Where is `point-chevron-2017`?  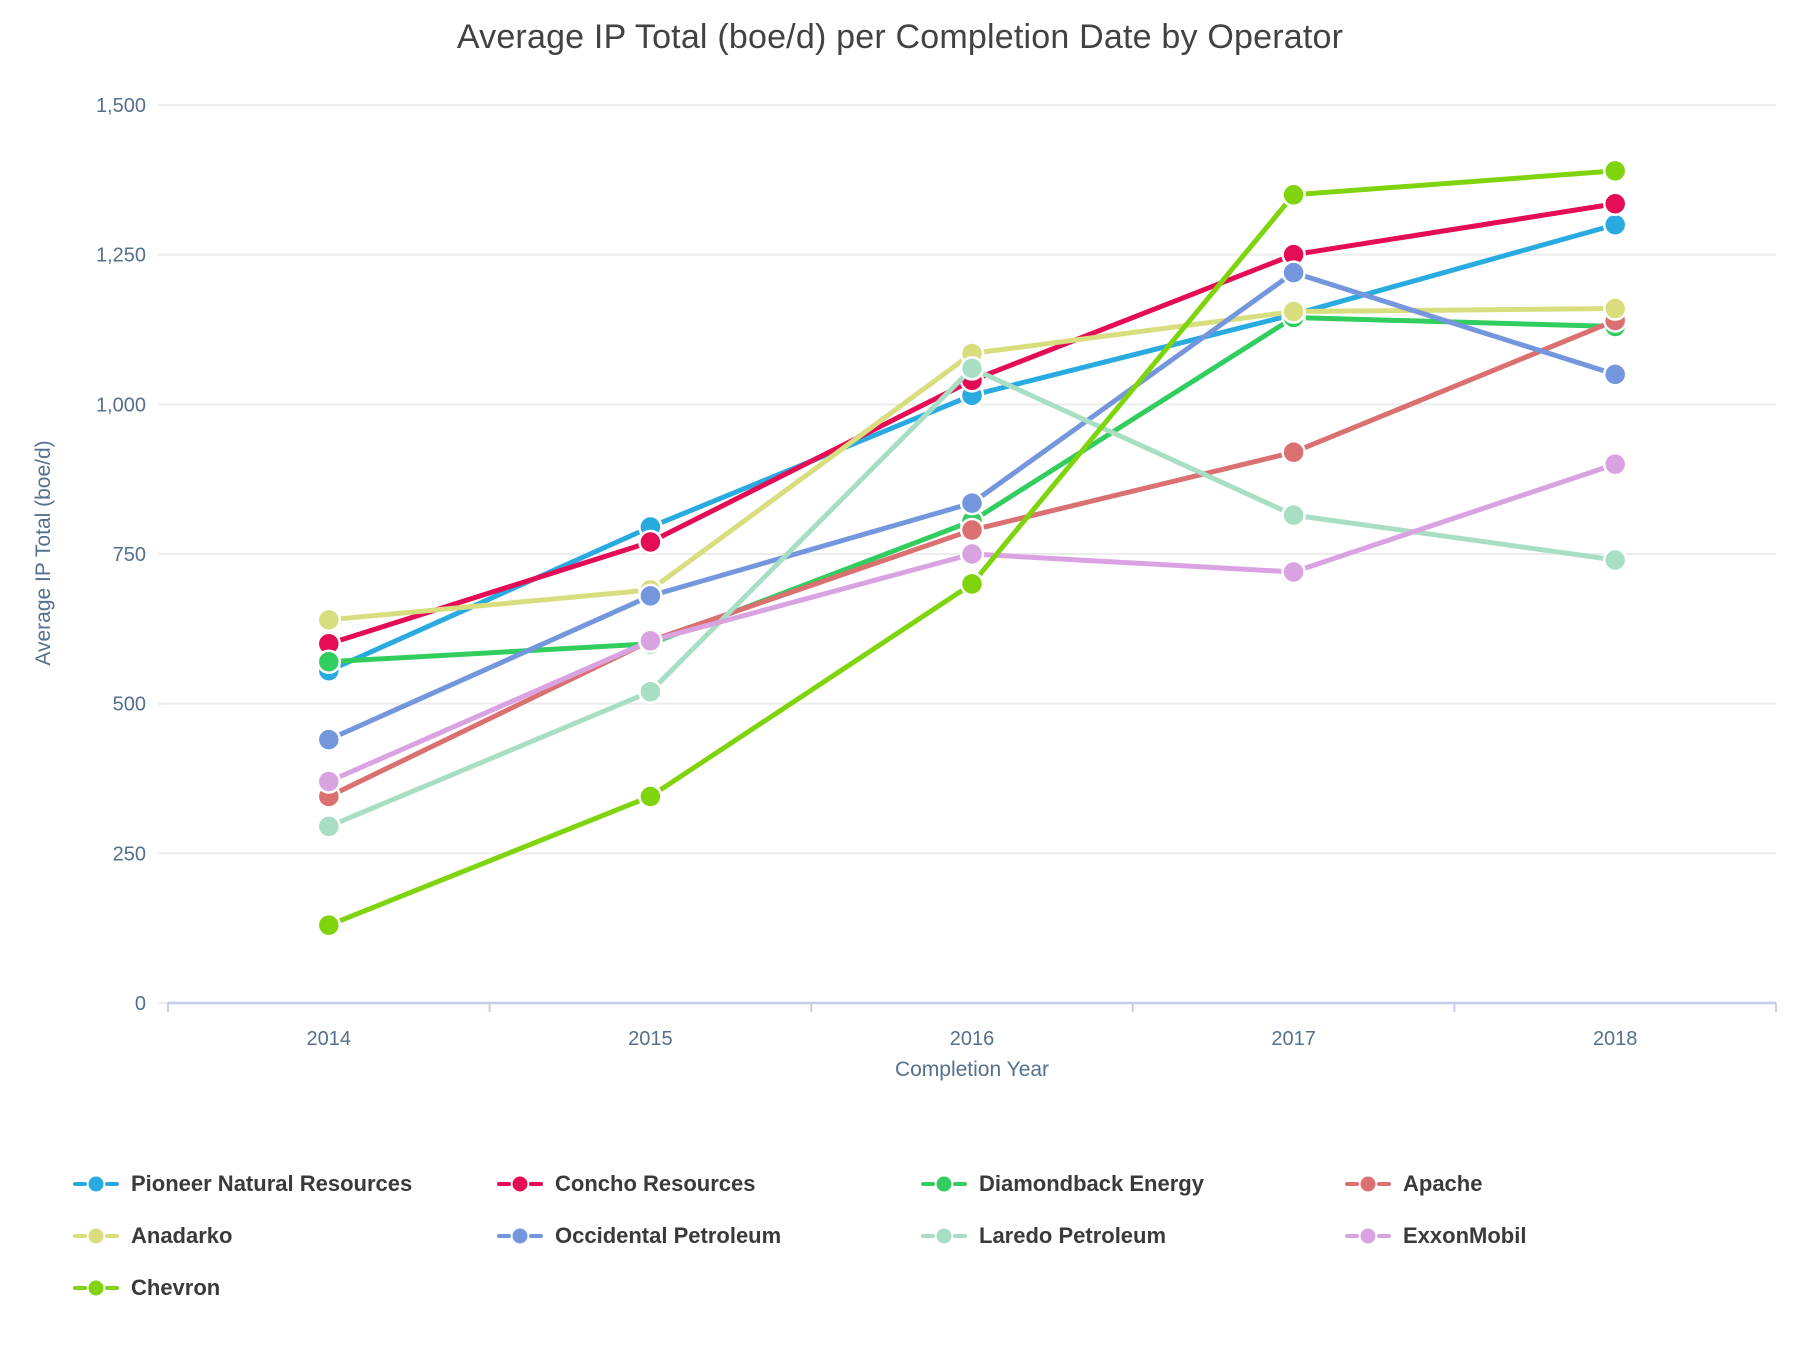 point-chevron-2017 is located at coordinates (1293, 195).